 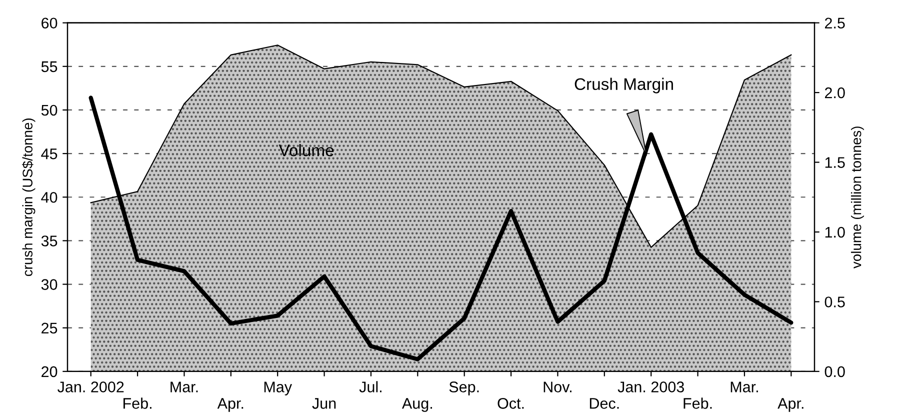 What do you see at coordinates (50, 372) in the screenshot?
I see `y-tick-label: 20` at bounding box center [50, 372].